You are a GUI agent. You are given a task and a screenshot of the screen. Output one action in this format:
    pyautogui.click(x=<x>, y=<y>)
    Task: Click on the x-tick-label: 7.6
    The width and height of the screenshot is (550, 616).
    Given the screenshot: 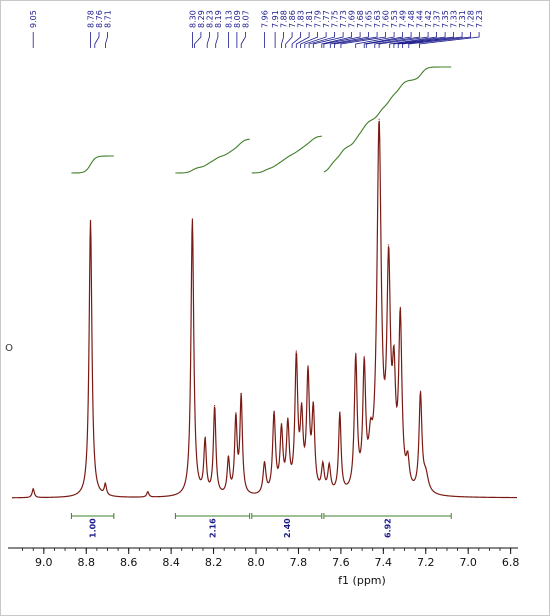 What is the action you would take?
    pyautogui.click(x=341, y=562)
    